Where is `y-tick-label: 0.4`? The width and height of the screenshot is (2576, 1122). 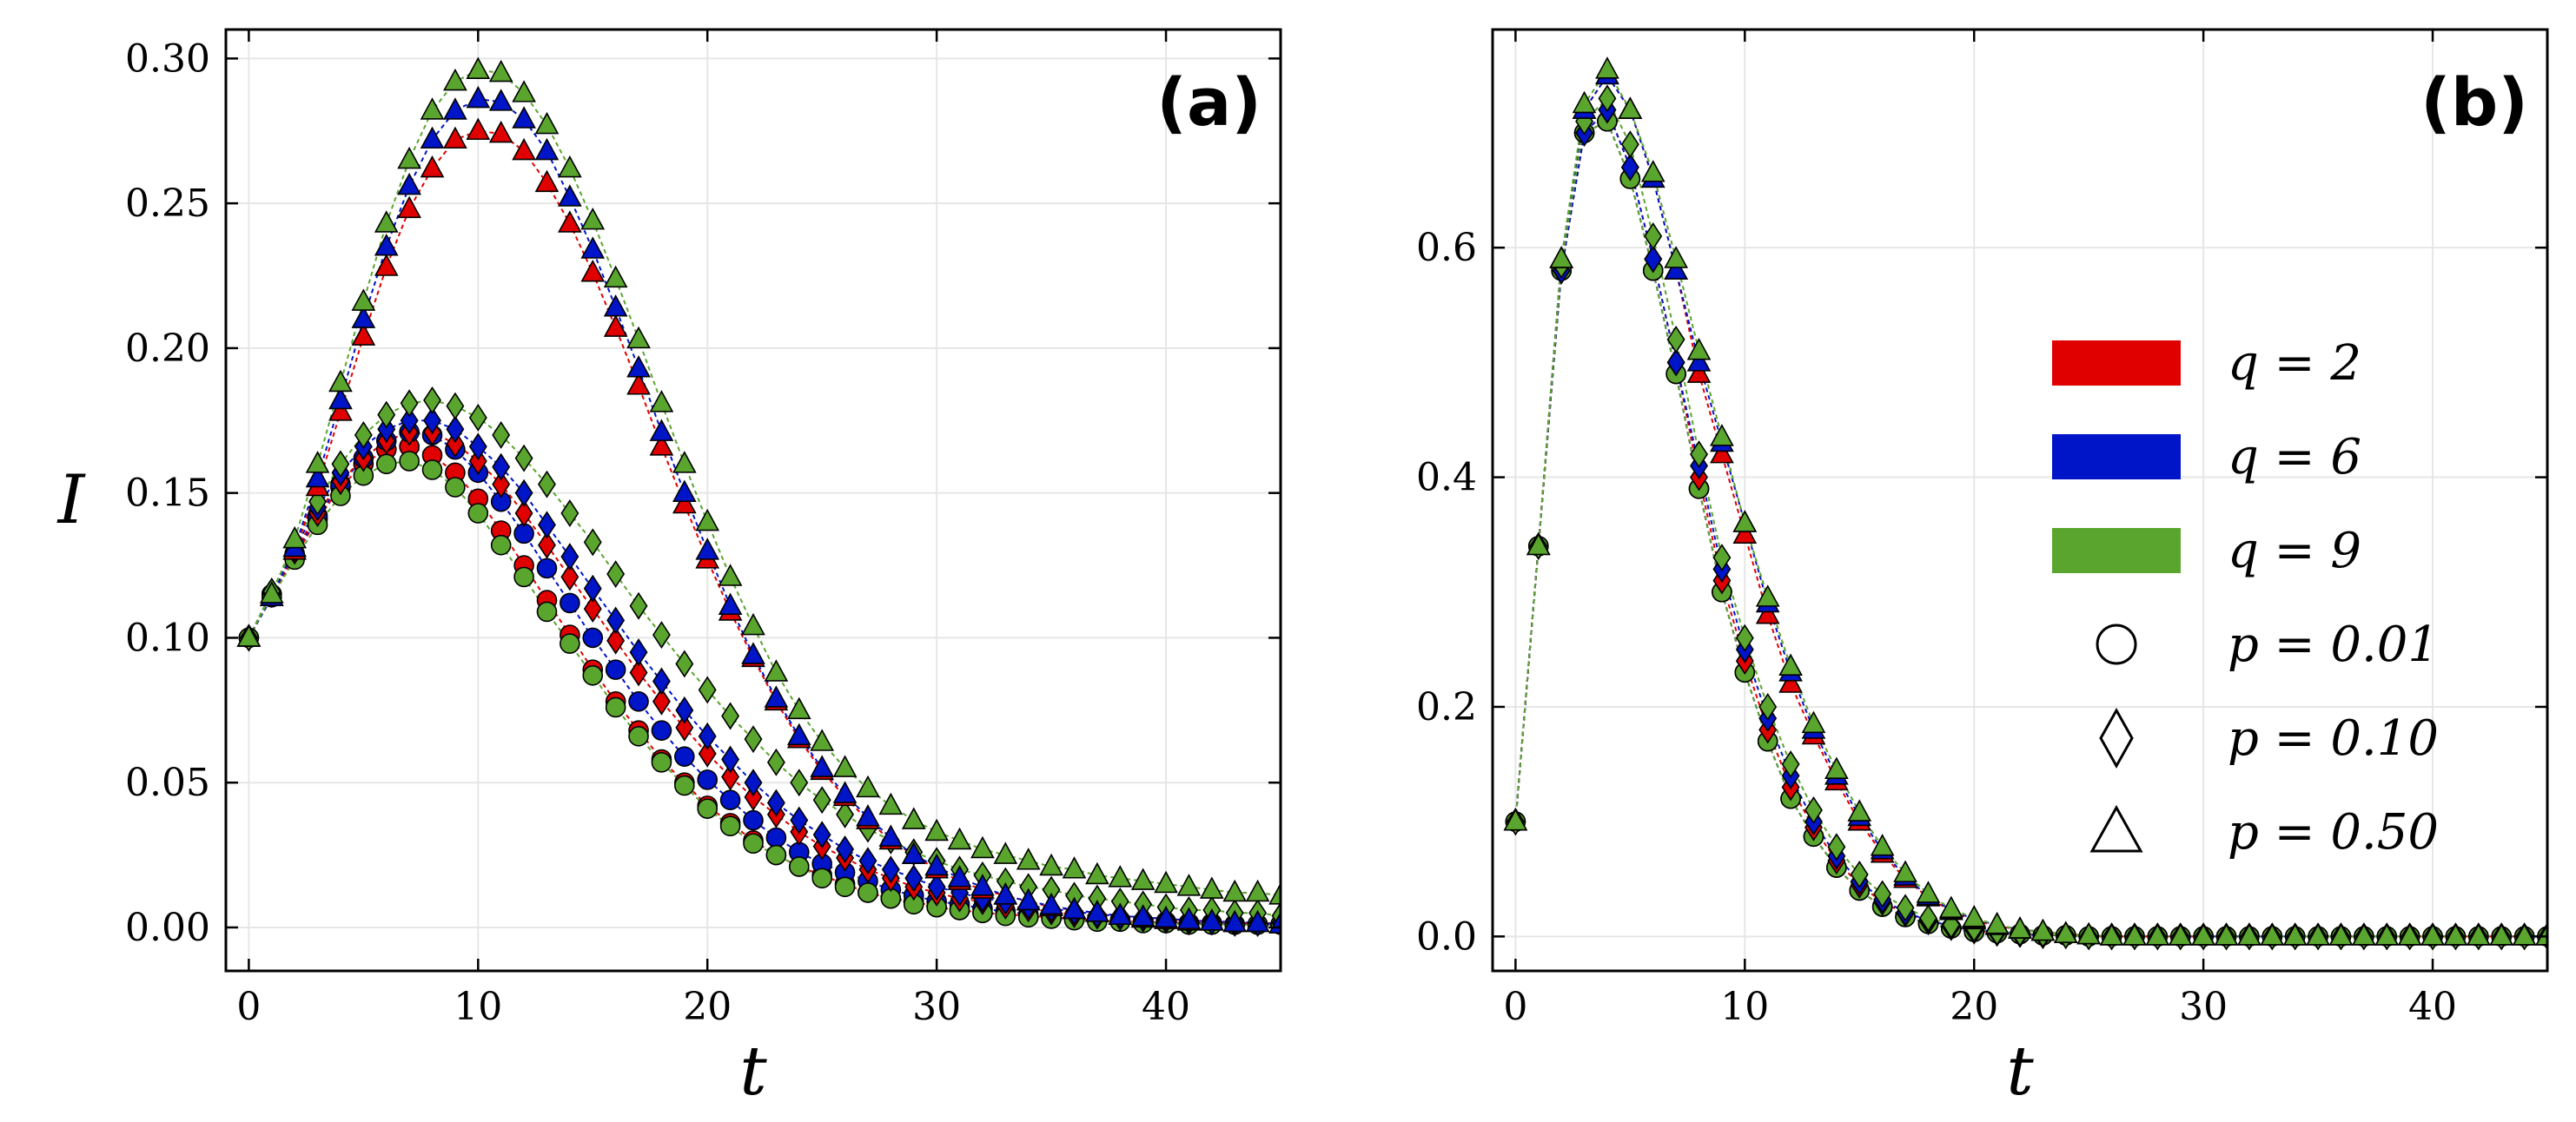
y-tick-label: 0.4 is located at coordinates (1446, 478).